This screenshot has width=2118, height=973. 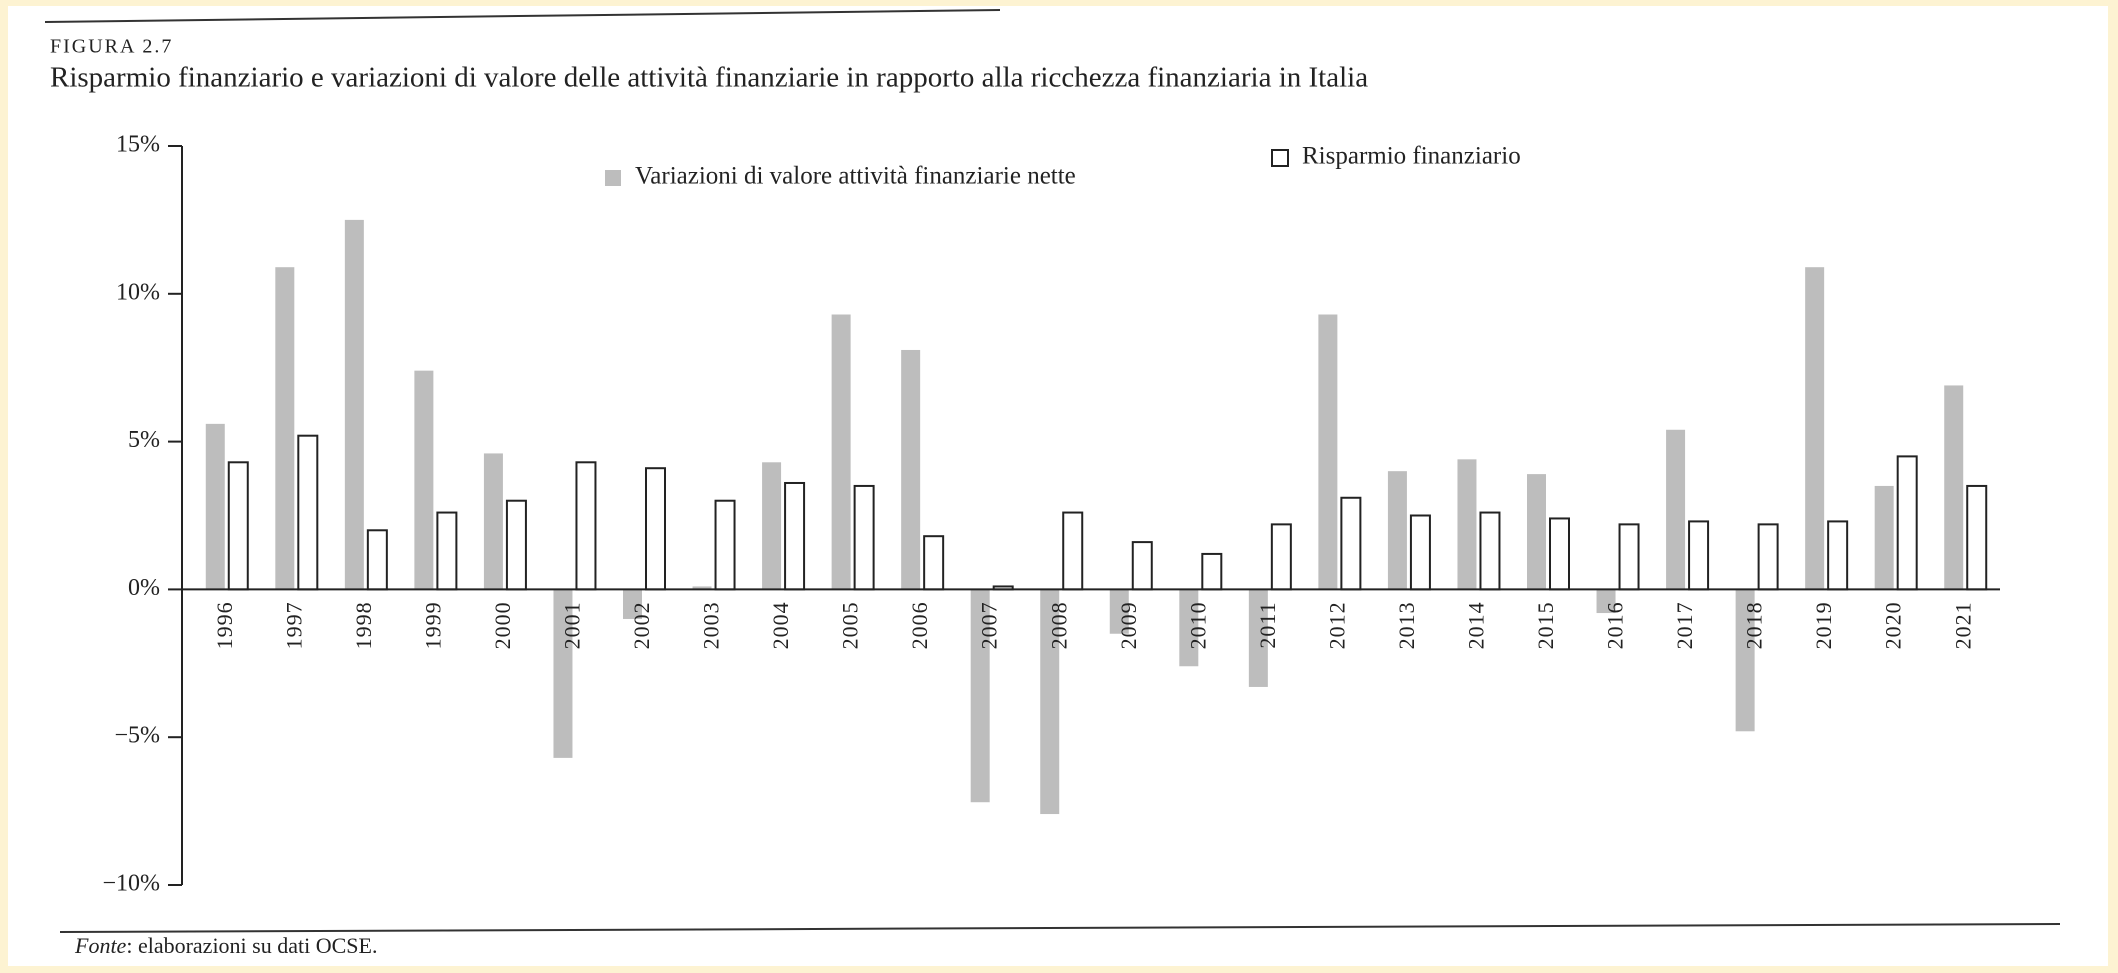 What do you see at coordinates (1823, 625) in the screenshot?
I see `x-tick-label: 2019` at bounding box center [1823, 625].